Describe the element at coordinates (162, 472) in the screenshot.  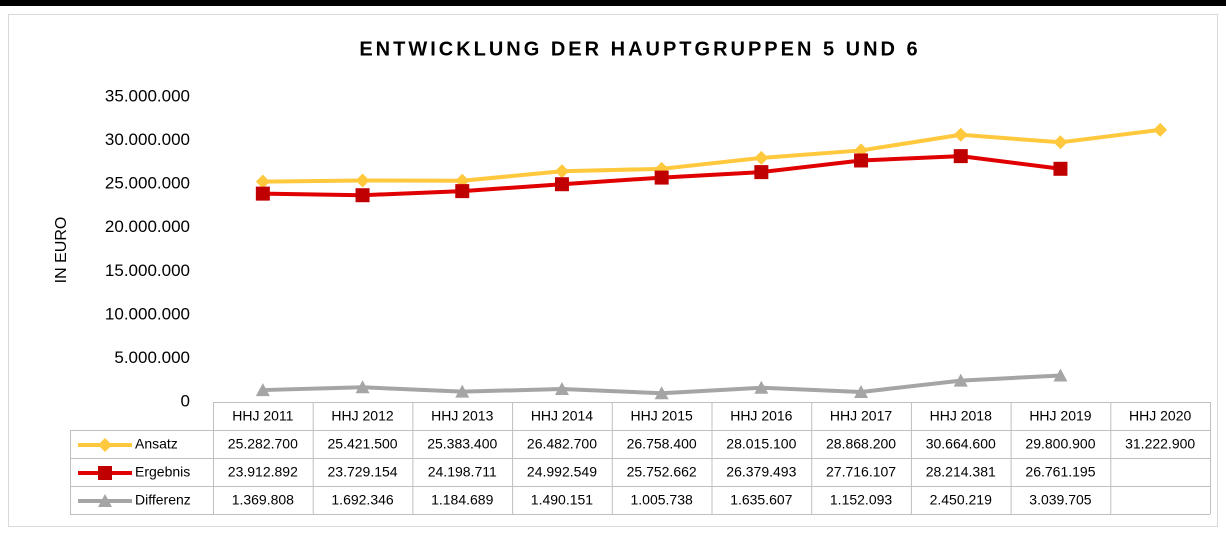
I see `legend-label: Ergebnis` at that location.